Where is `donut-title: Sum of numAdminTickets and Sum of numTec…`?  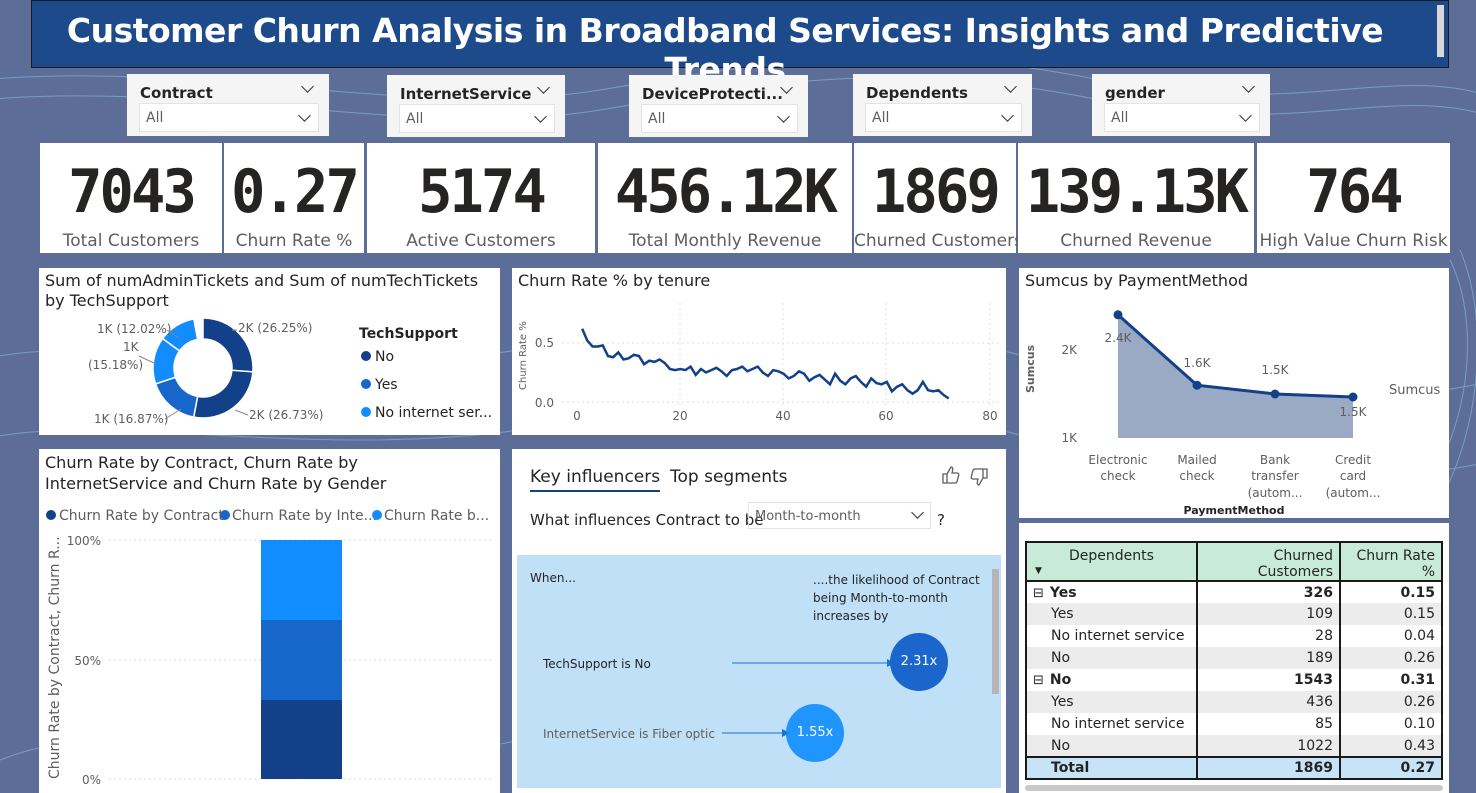 donut-title: Sum of numAdminTickets and Sum of numTec… is located at coordinates (261, 291).